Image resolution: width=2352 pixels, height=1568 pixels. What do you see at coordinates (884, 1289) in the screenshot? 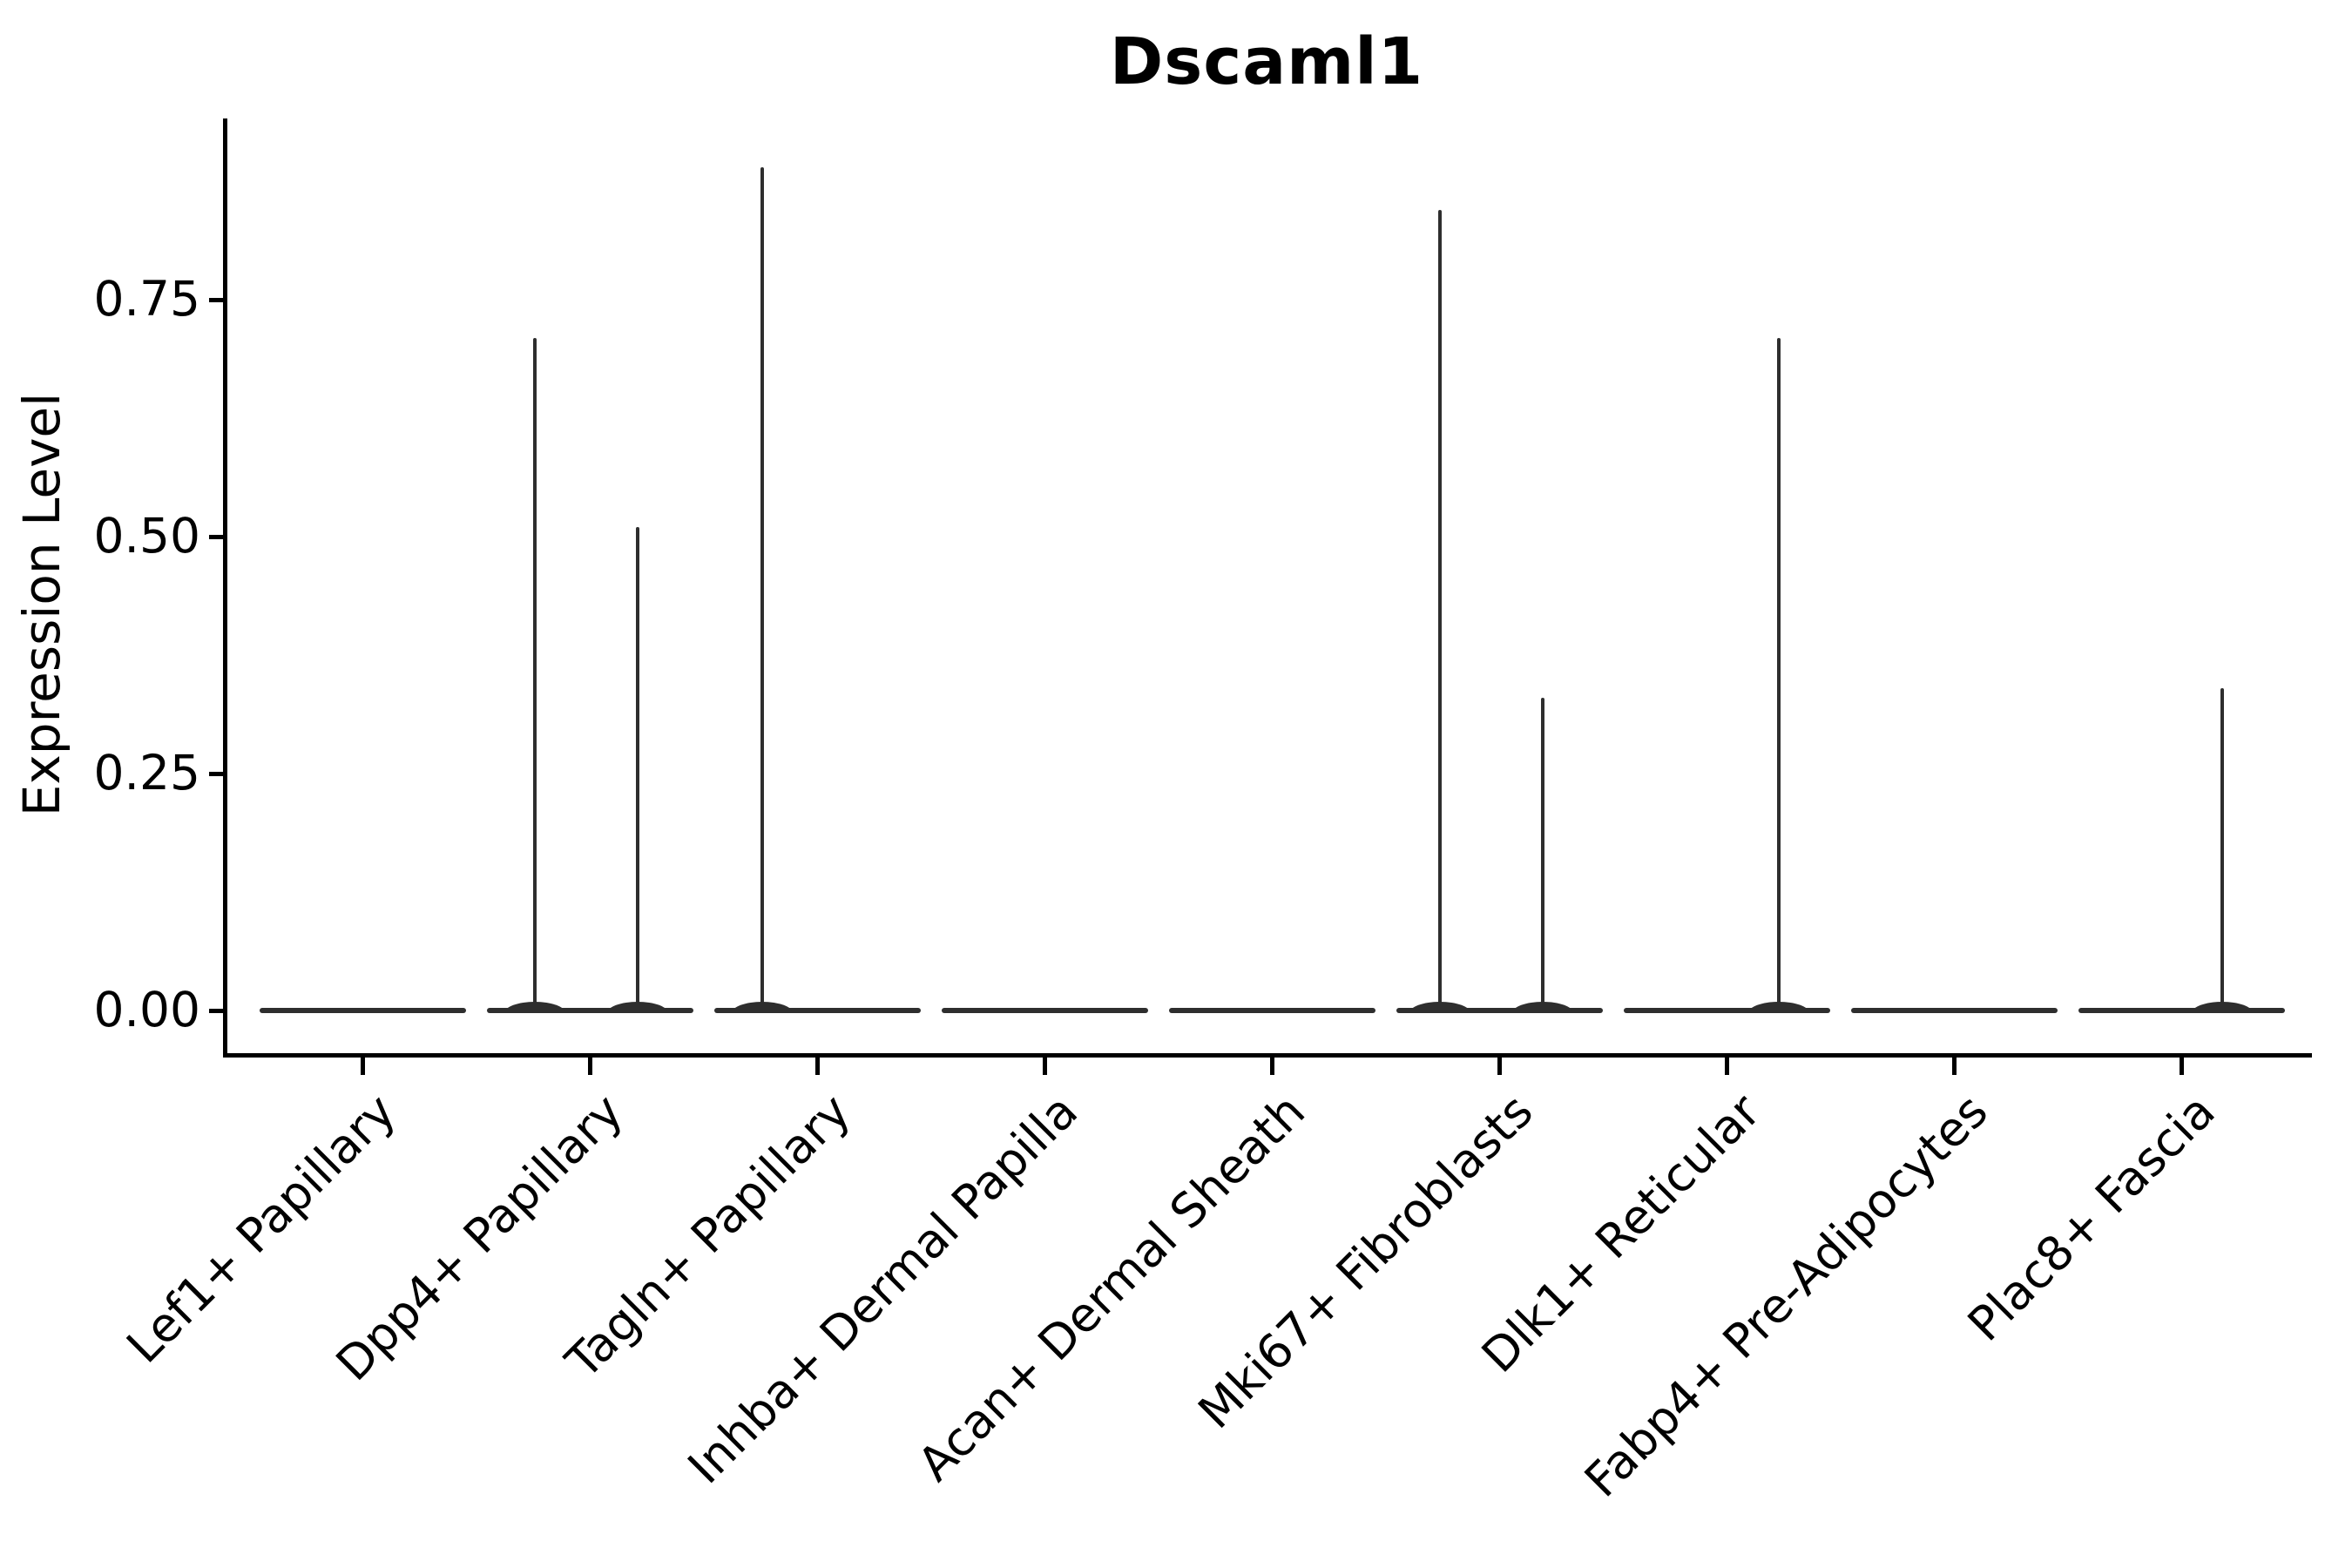
I see `x-tick-label: Inhba+ Dermal Papilla` at bounding box center [884, 1289].